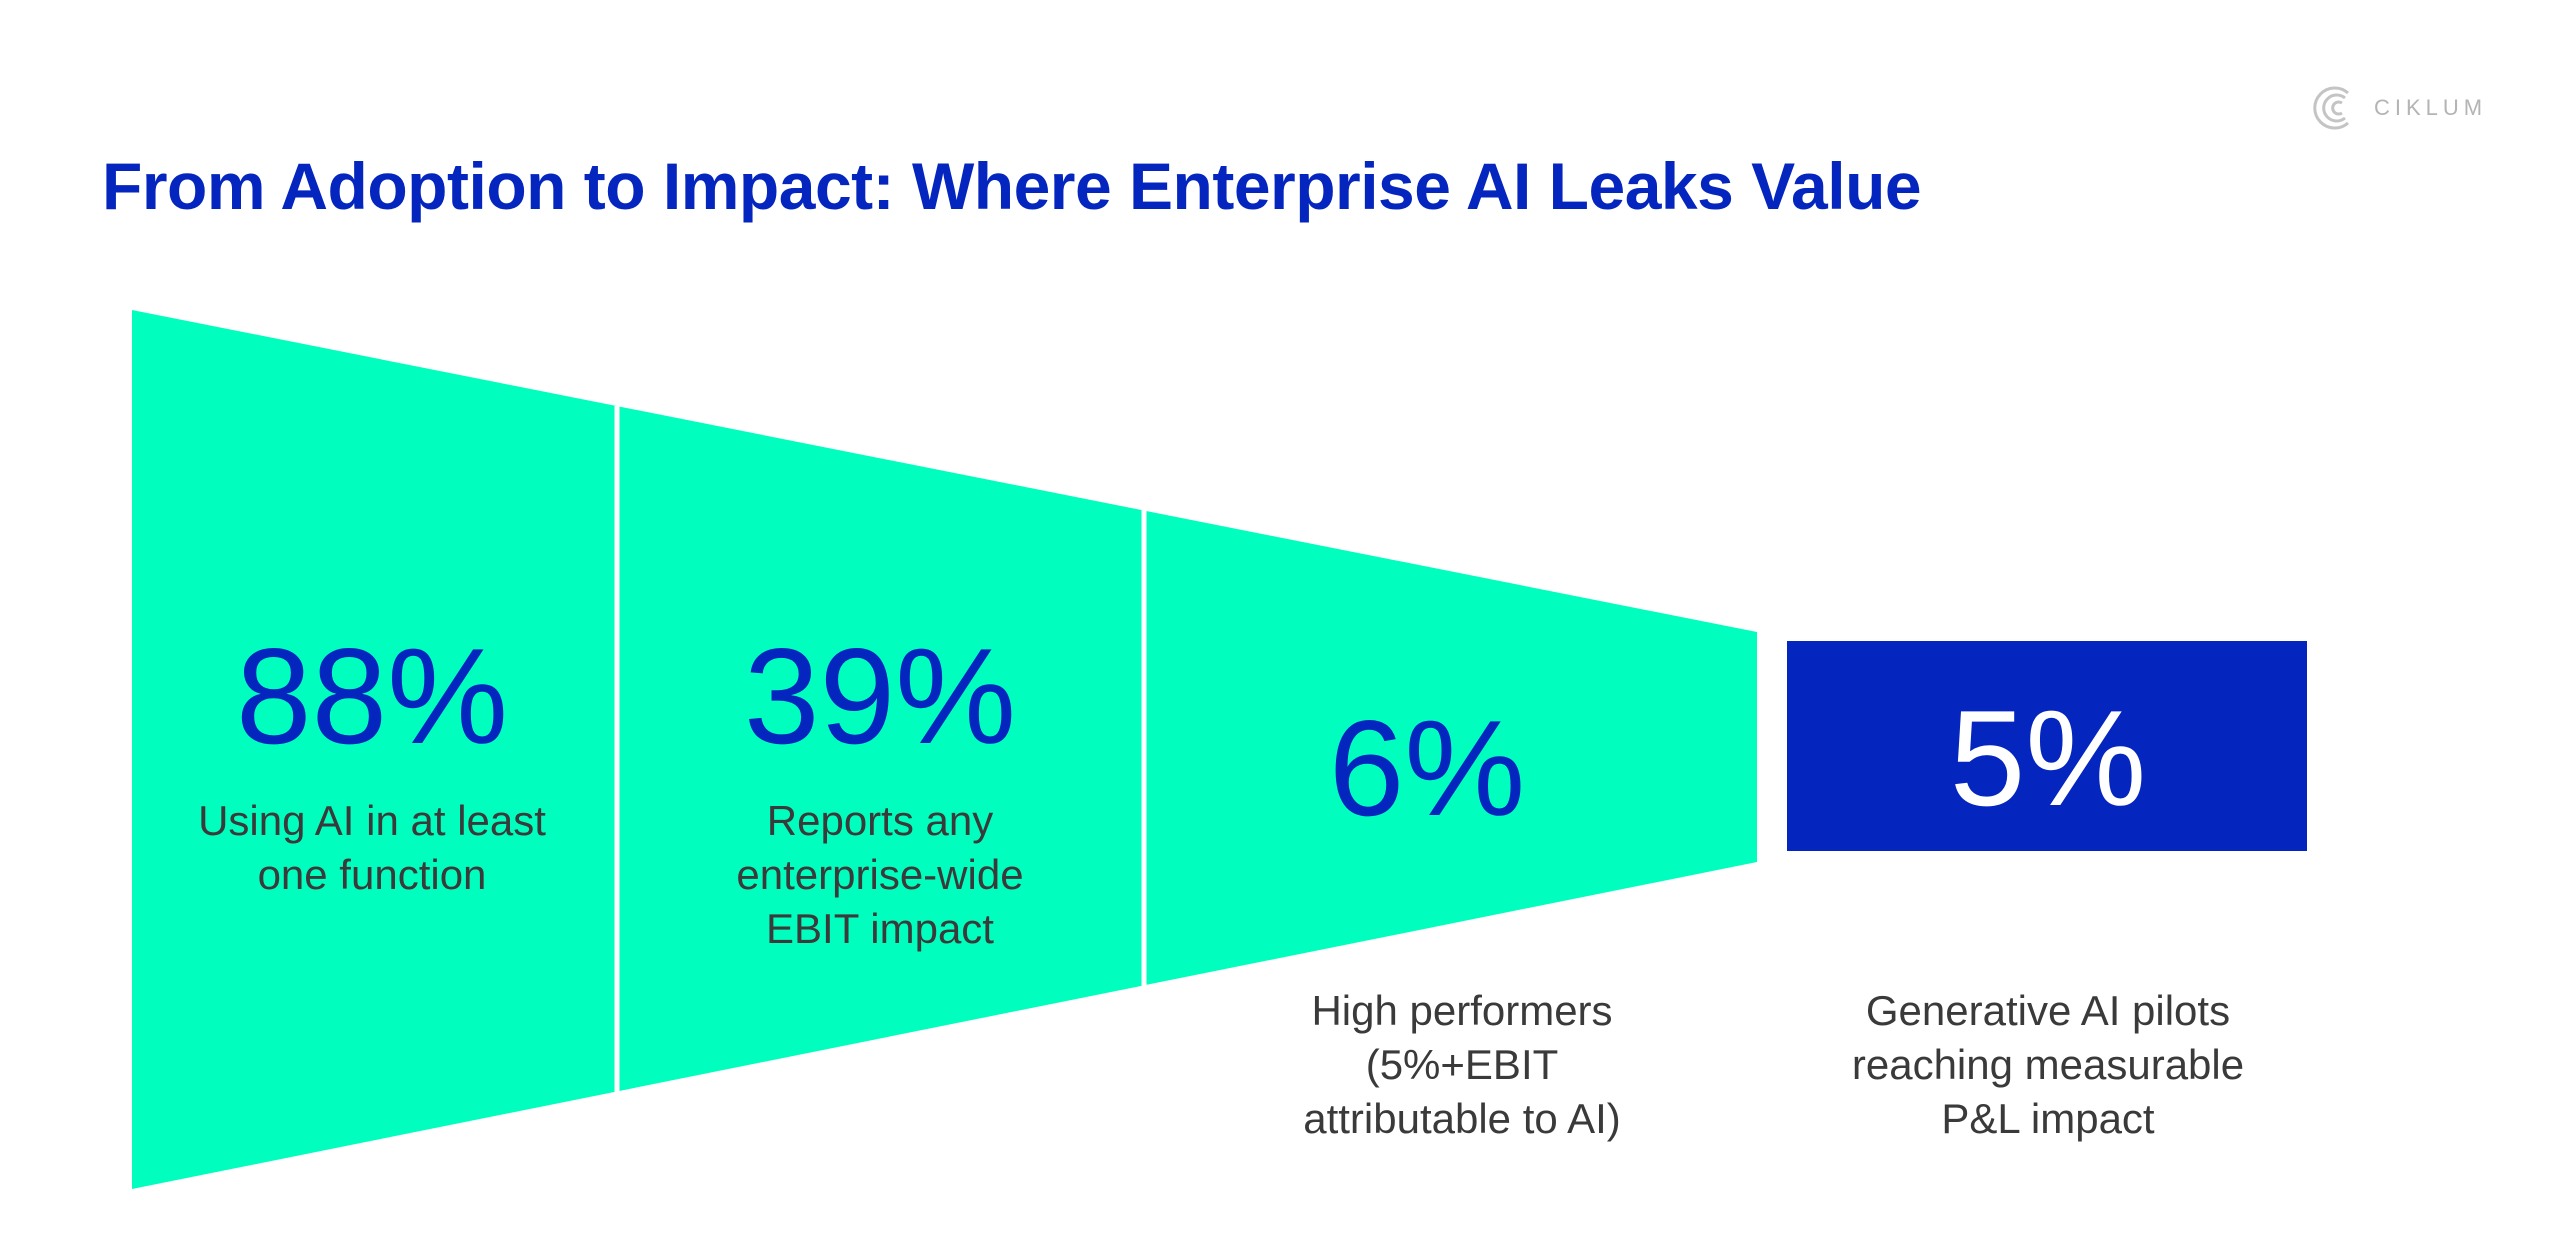 This screenshot has height=1237, width=2560. What do you see at coordinates (880, 696) in the screenshot?
I see `stage-2-value: 39%` at bounding box center [880, 696].